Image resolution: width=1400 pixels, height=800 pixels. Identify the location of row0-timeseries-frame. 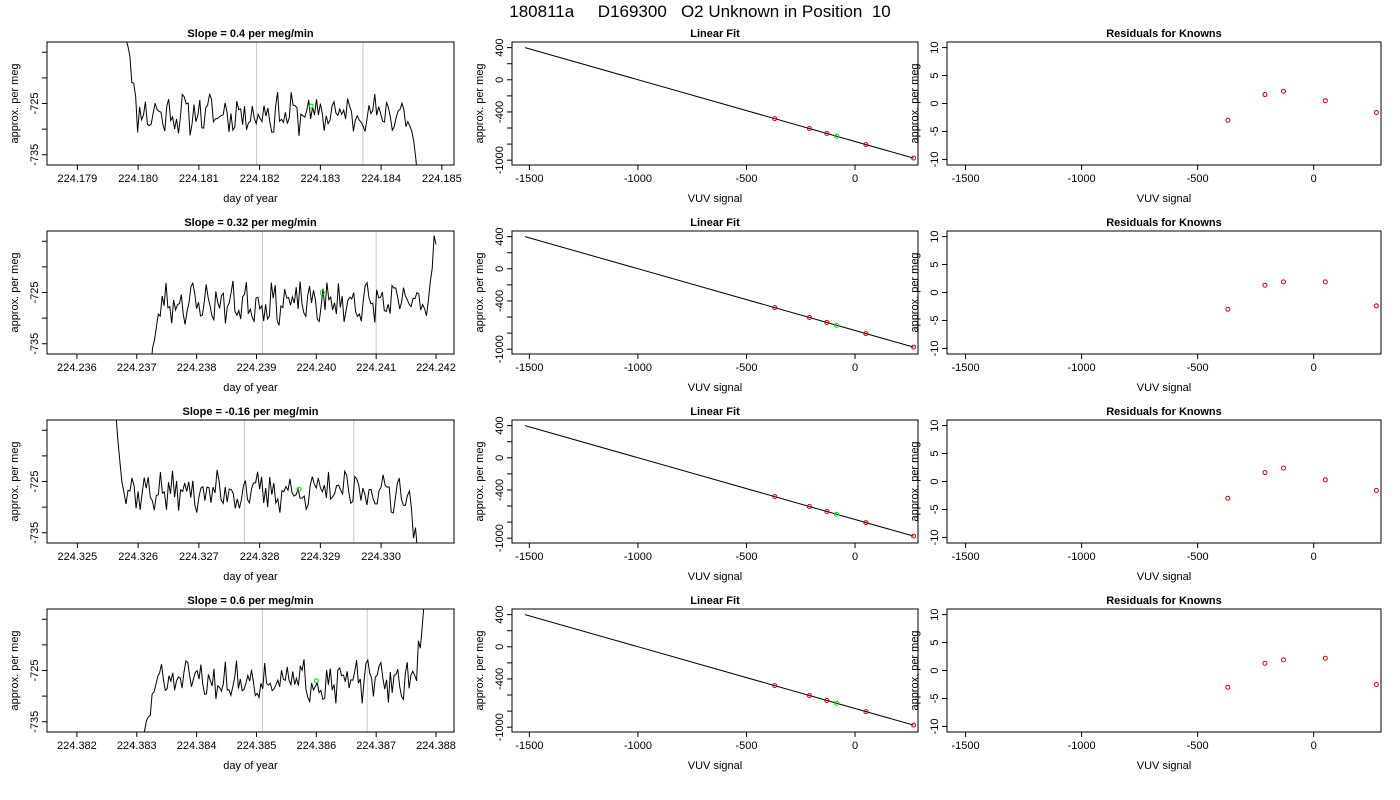
(250, 103).